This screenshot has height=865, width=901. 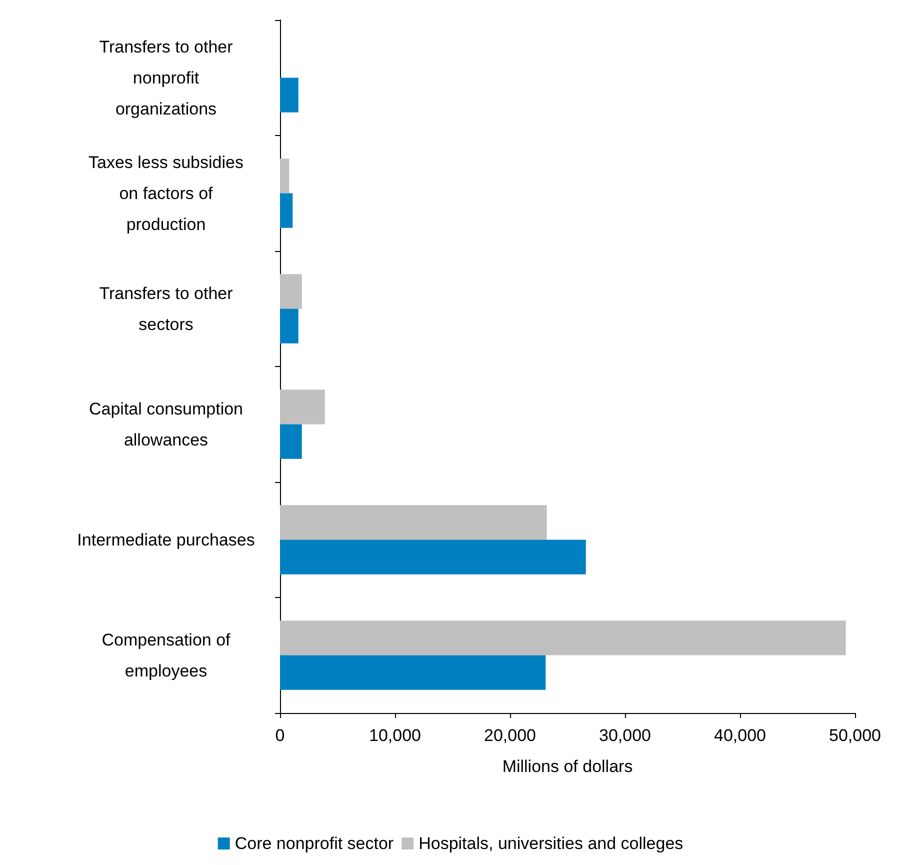 What do you see at coordinates (166, 424) in the screenshot?
I see `y-tick-label: Capital consumption allowances` at bounding box center [166, 424].